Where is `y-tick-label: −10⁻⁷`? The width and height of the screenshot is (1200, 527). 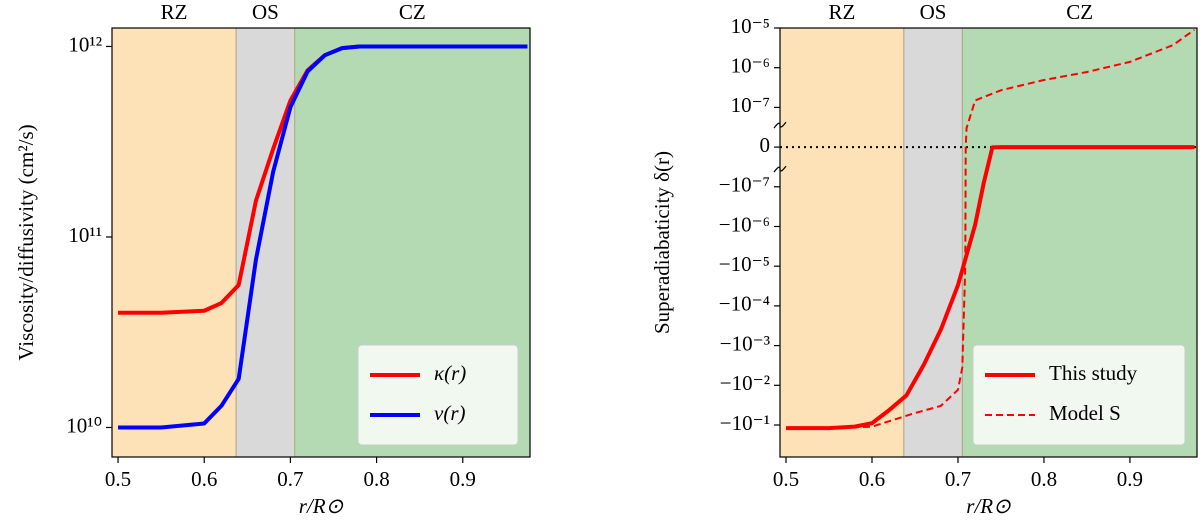
y-tick-label: −10⁻⁷ is located at coordinates (744, 185).